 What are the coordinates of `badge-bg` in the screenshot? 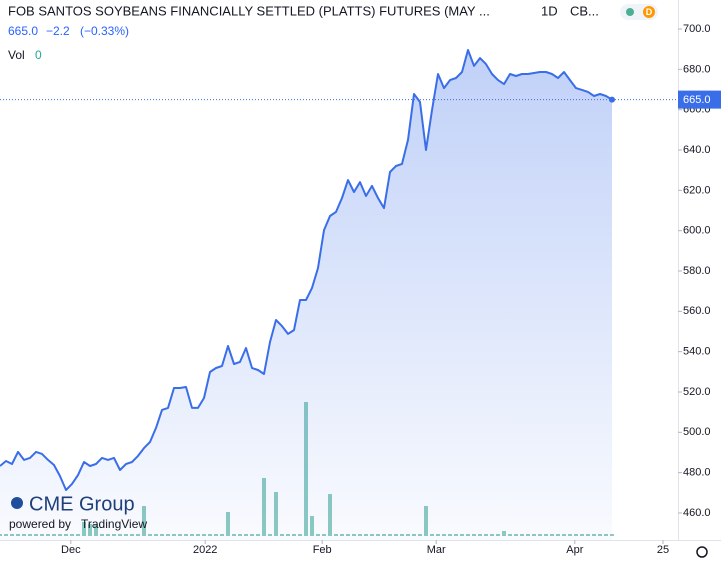 It's located at (649, 12).